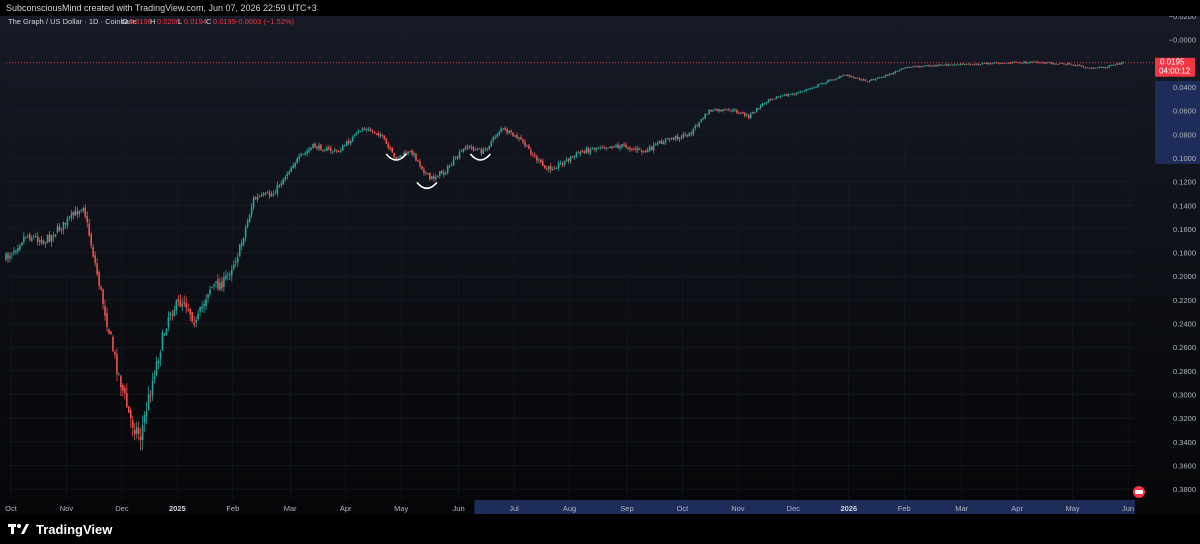 The image size is (1200, 544). Describe the element at coordinates (346, 508) in the screenshot. I see `time-tick-label: Apr` at that location.